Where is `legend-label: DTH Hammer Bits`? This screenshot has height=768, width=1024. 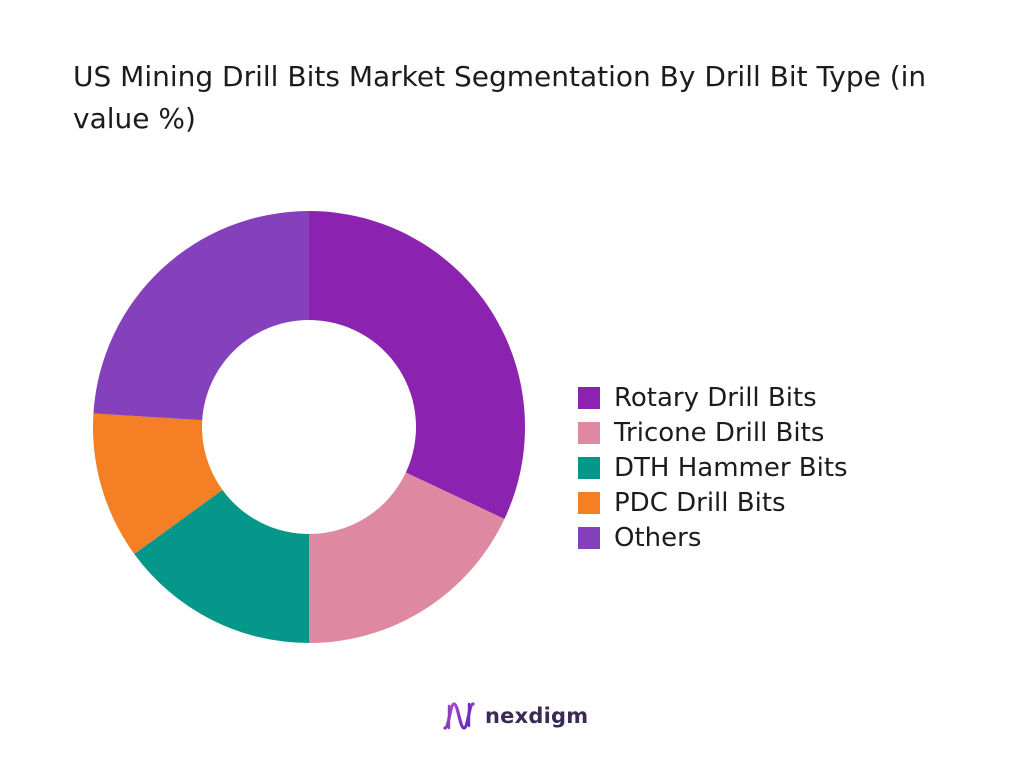
legend-label: DTH Hammer Bits is located at coordinates (731, 467).